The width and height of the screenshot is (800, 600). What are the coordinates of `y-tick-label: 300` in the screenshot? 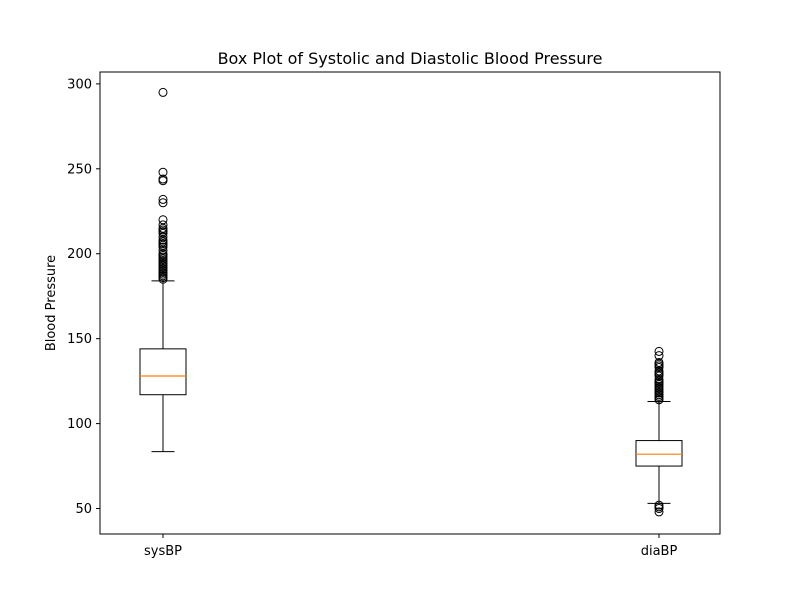 It's located at (79, 84).